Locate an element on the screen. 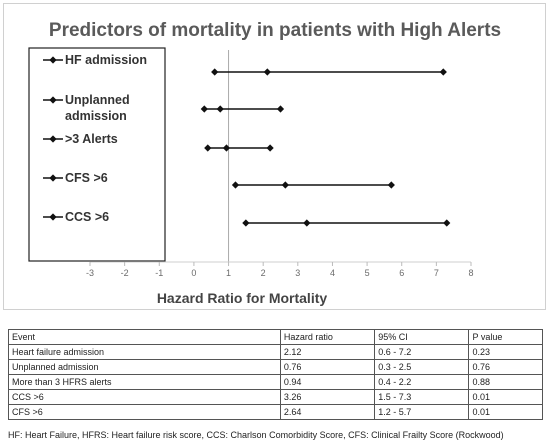 The height and width of the screenshot is (448, 550). legend-label: admission is located at coordinates (96, 116).